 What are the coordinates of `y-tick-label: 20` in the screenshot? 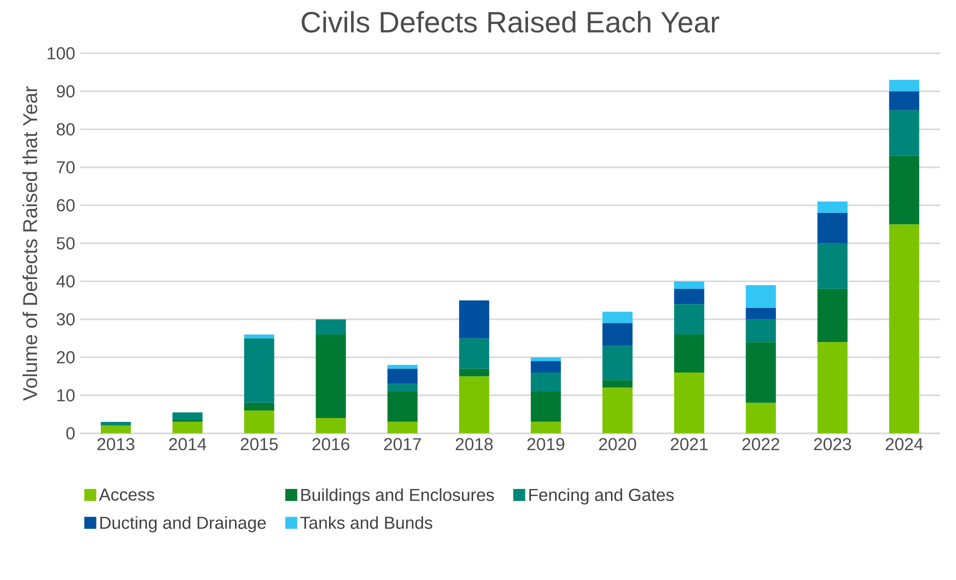 It's located at (65, 357).